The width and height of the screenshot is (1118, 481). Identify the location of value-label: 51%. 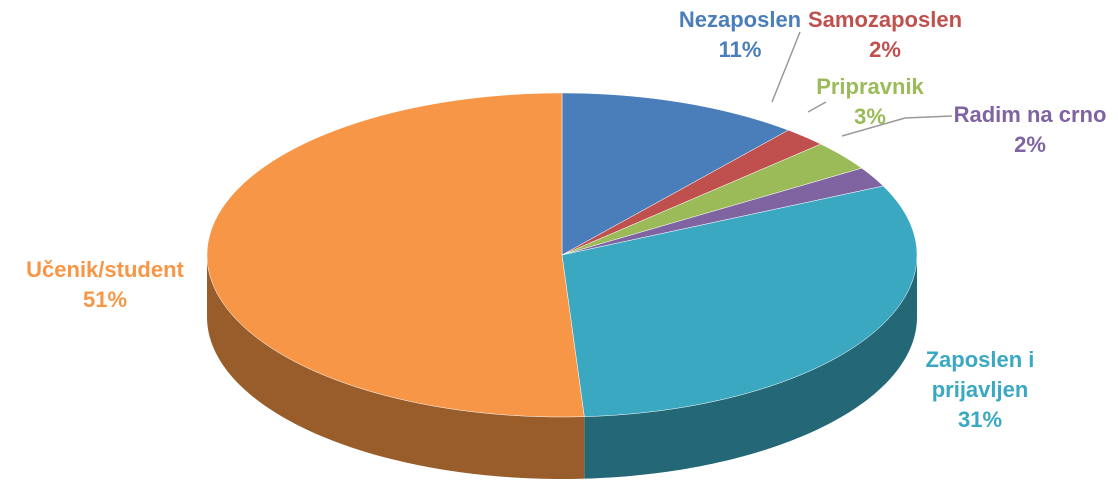
(105, 299).